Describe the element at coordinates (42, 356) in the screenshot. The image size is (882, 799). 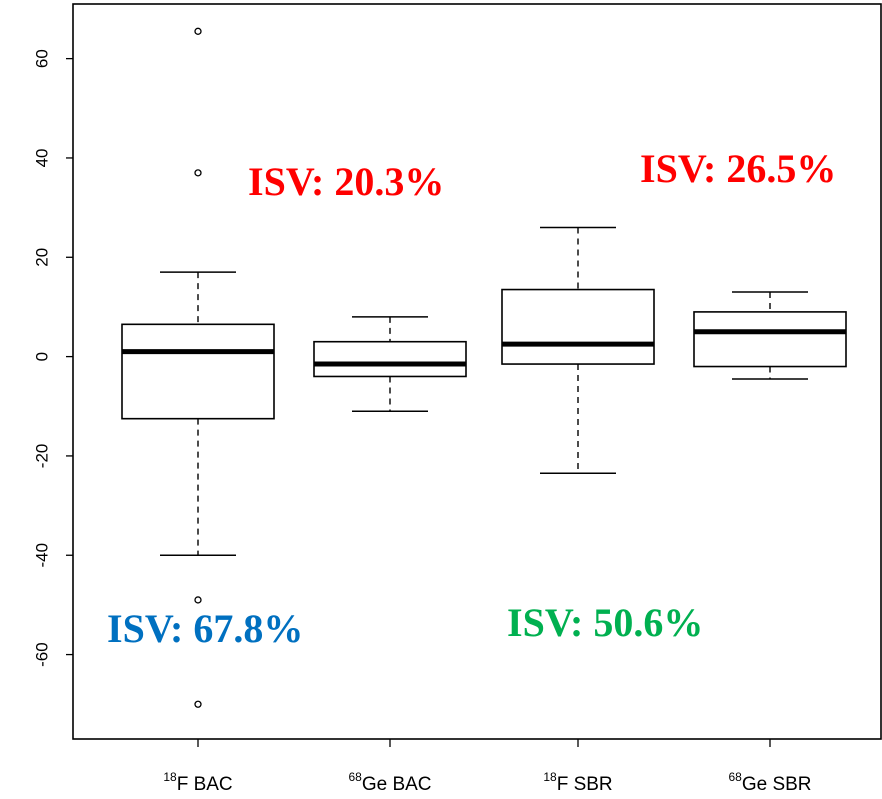
I see `y-tick-label: 0` at that location.